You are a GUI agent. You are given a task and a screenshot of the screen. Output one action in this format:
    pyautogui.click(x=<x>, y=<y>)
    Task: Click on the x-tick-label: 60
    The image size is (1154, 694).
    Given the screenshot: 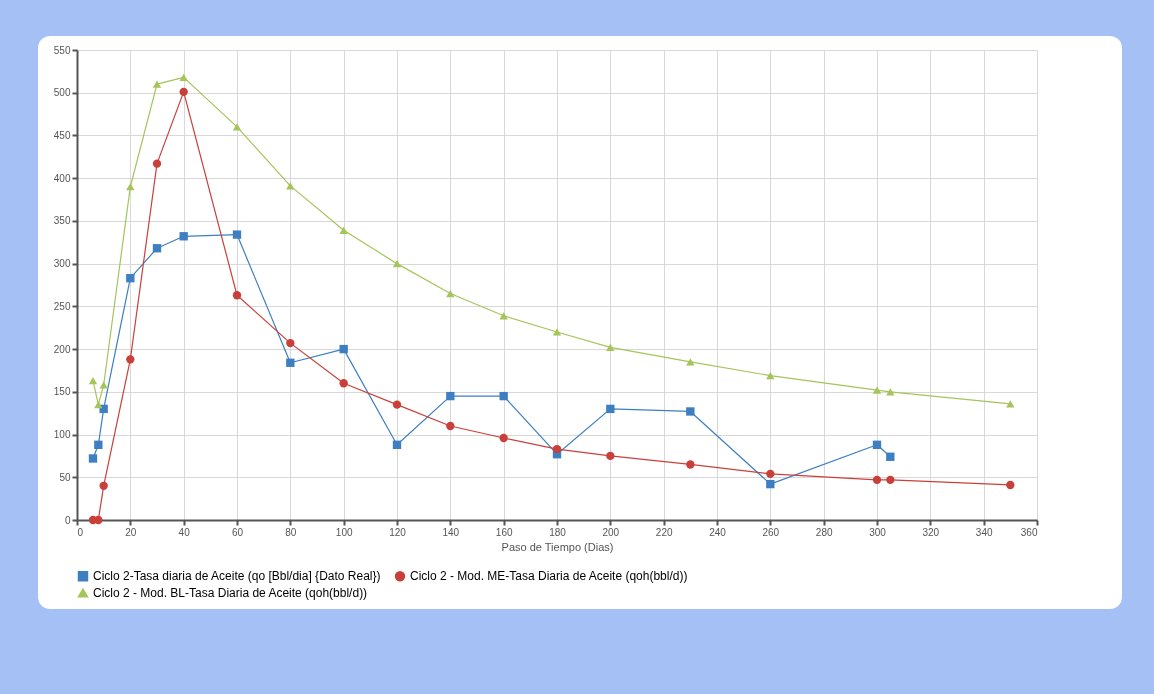 What is the action you would take?
    pyautogui.click(x=237, y=532)
    